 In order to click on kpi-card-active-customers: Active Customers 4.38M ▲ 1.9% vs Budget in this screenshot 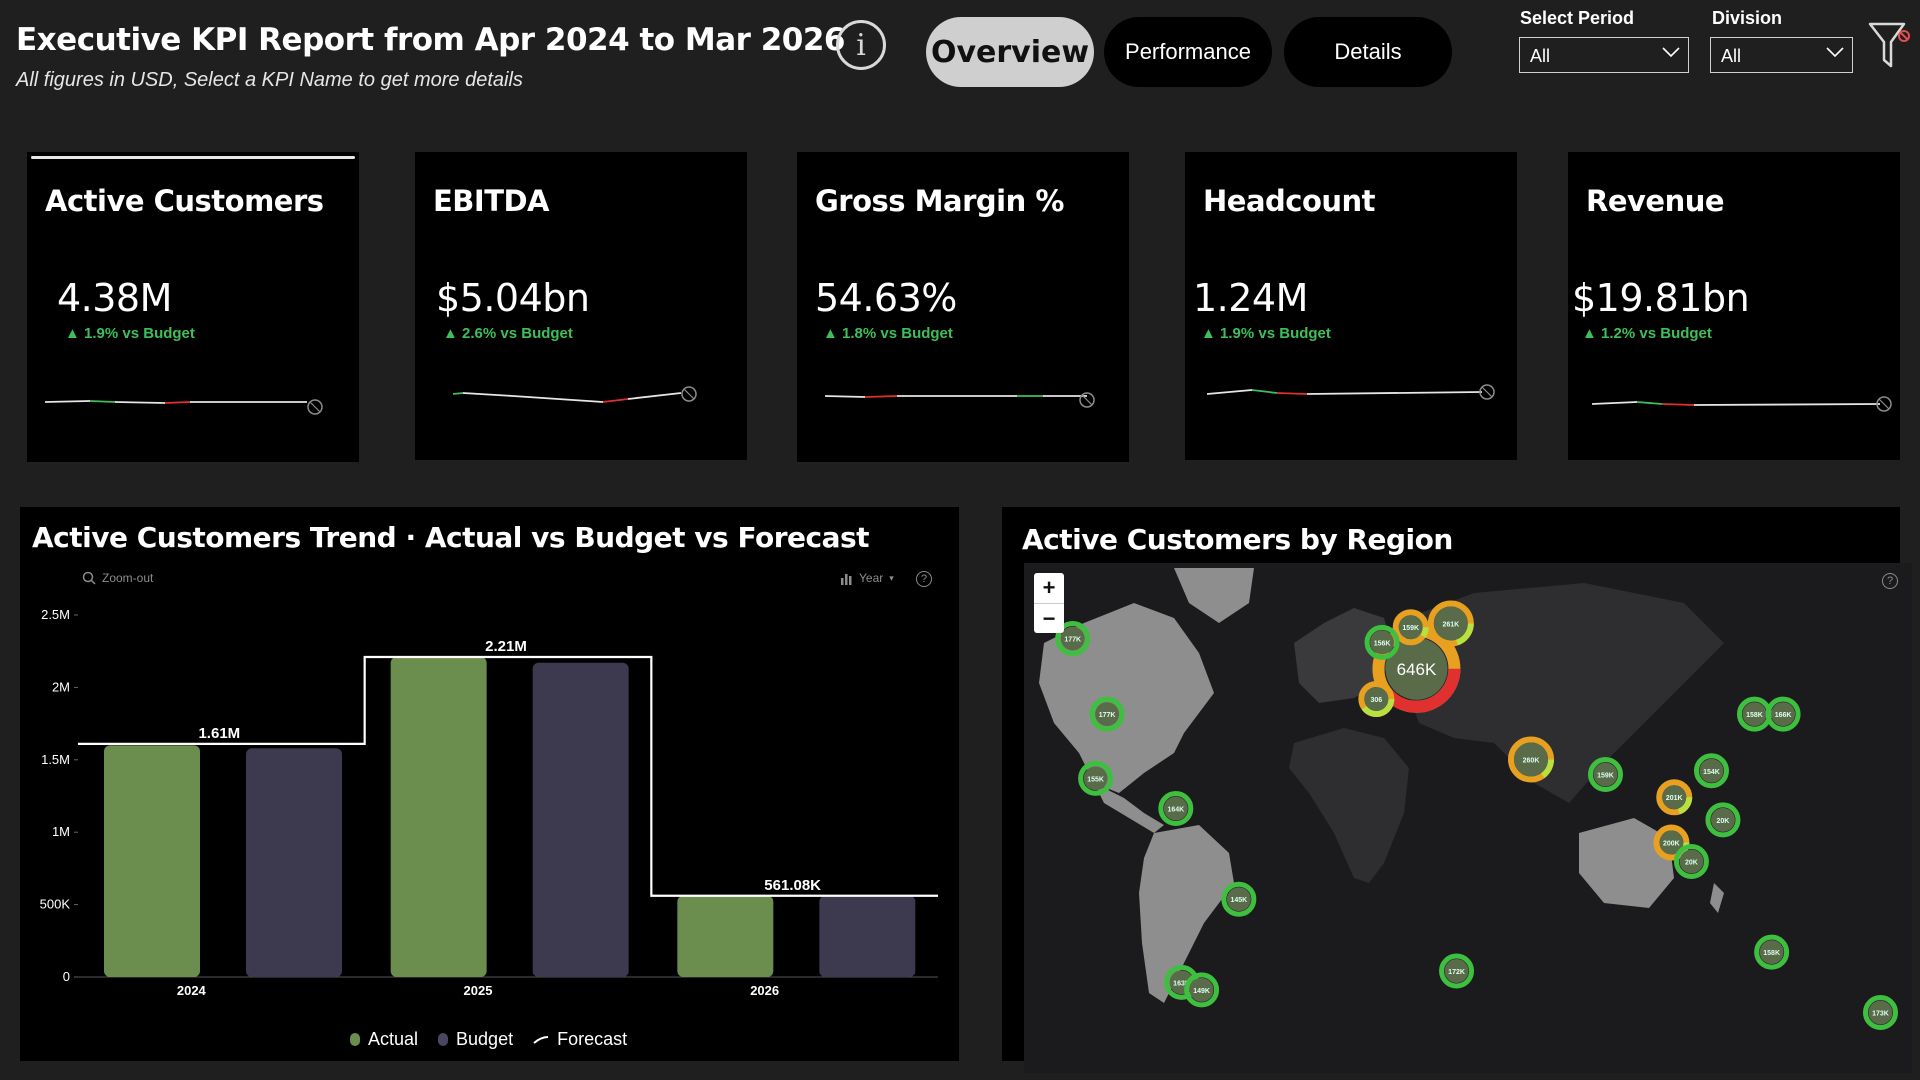, I will do `click(193, 307)`.